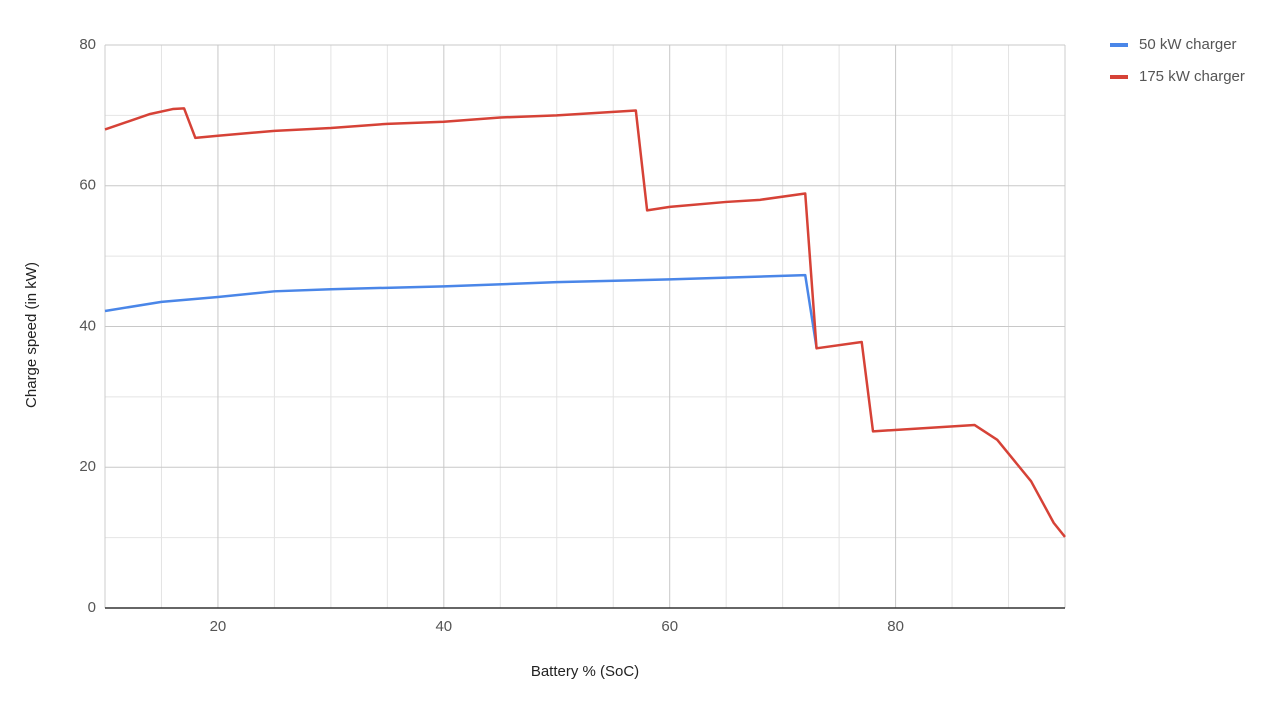 This screenshot has width=1280, height=720. What do you see at coordinates (87, 325) in the screenshot?
I see `y-tick-label: 40` at bounding box center [87, 325].